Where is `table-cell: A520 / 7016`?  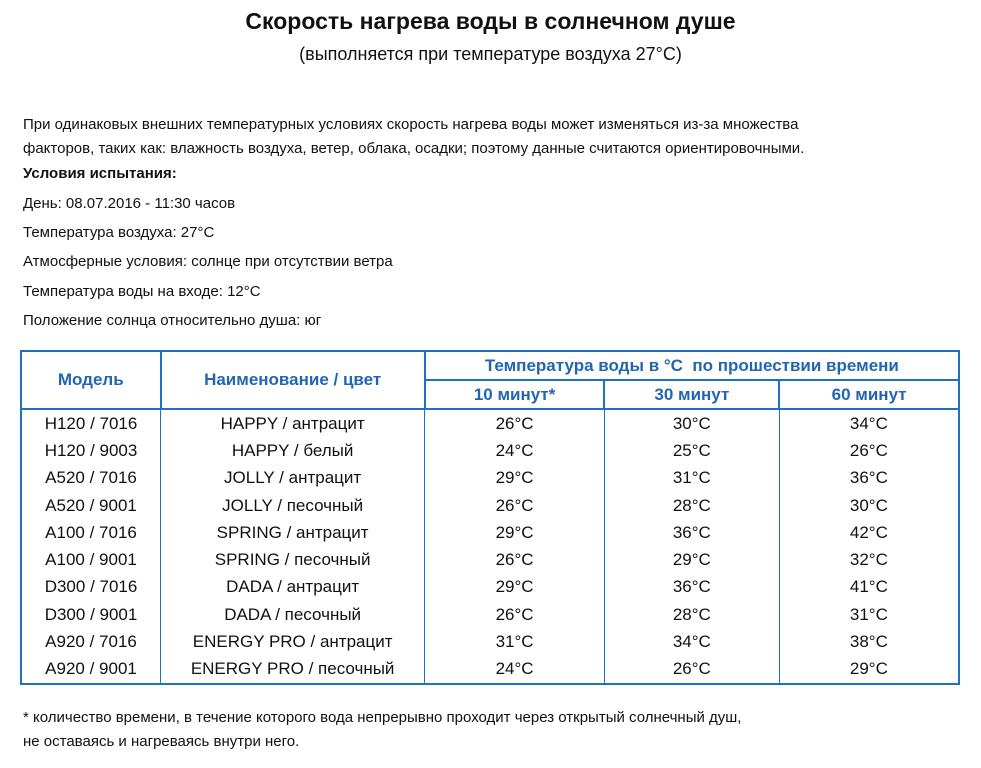 table-cell: A520 / 7016 is located at coordinates (91, 478).